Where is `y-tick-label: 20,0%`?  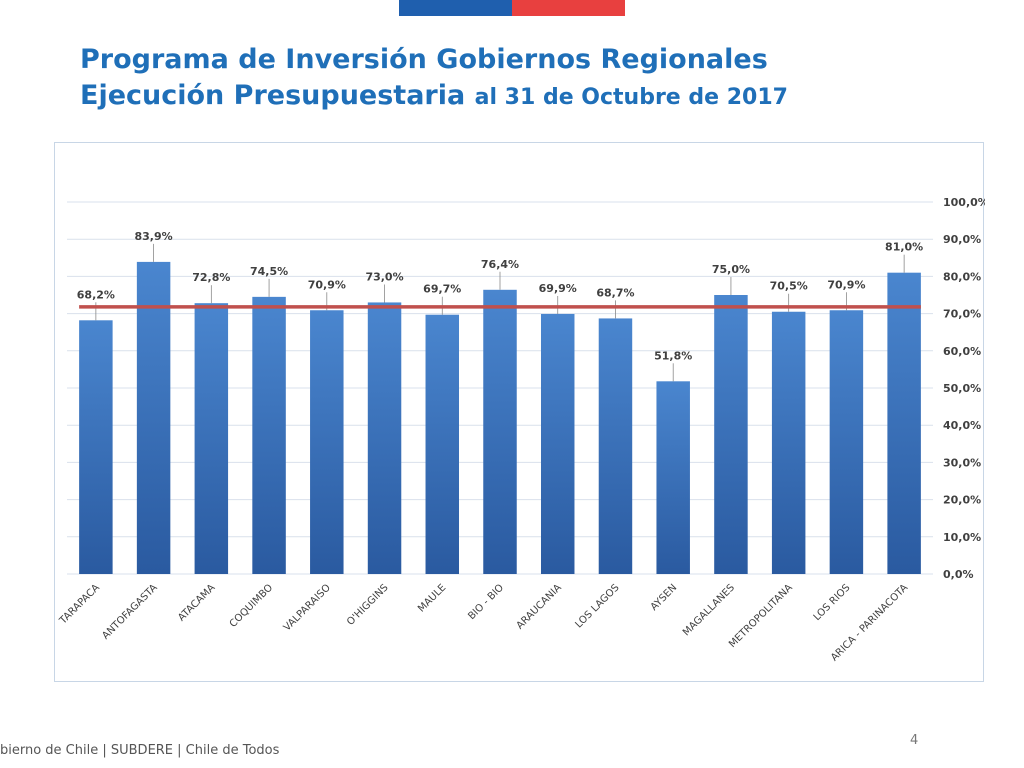 y-tick-label: 20,0% is located at coordinates (962, 500).